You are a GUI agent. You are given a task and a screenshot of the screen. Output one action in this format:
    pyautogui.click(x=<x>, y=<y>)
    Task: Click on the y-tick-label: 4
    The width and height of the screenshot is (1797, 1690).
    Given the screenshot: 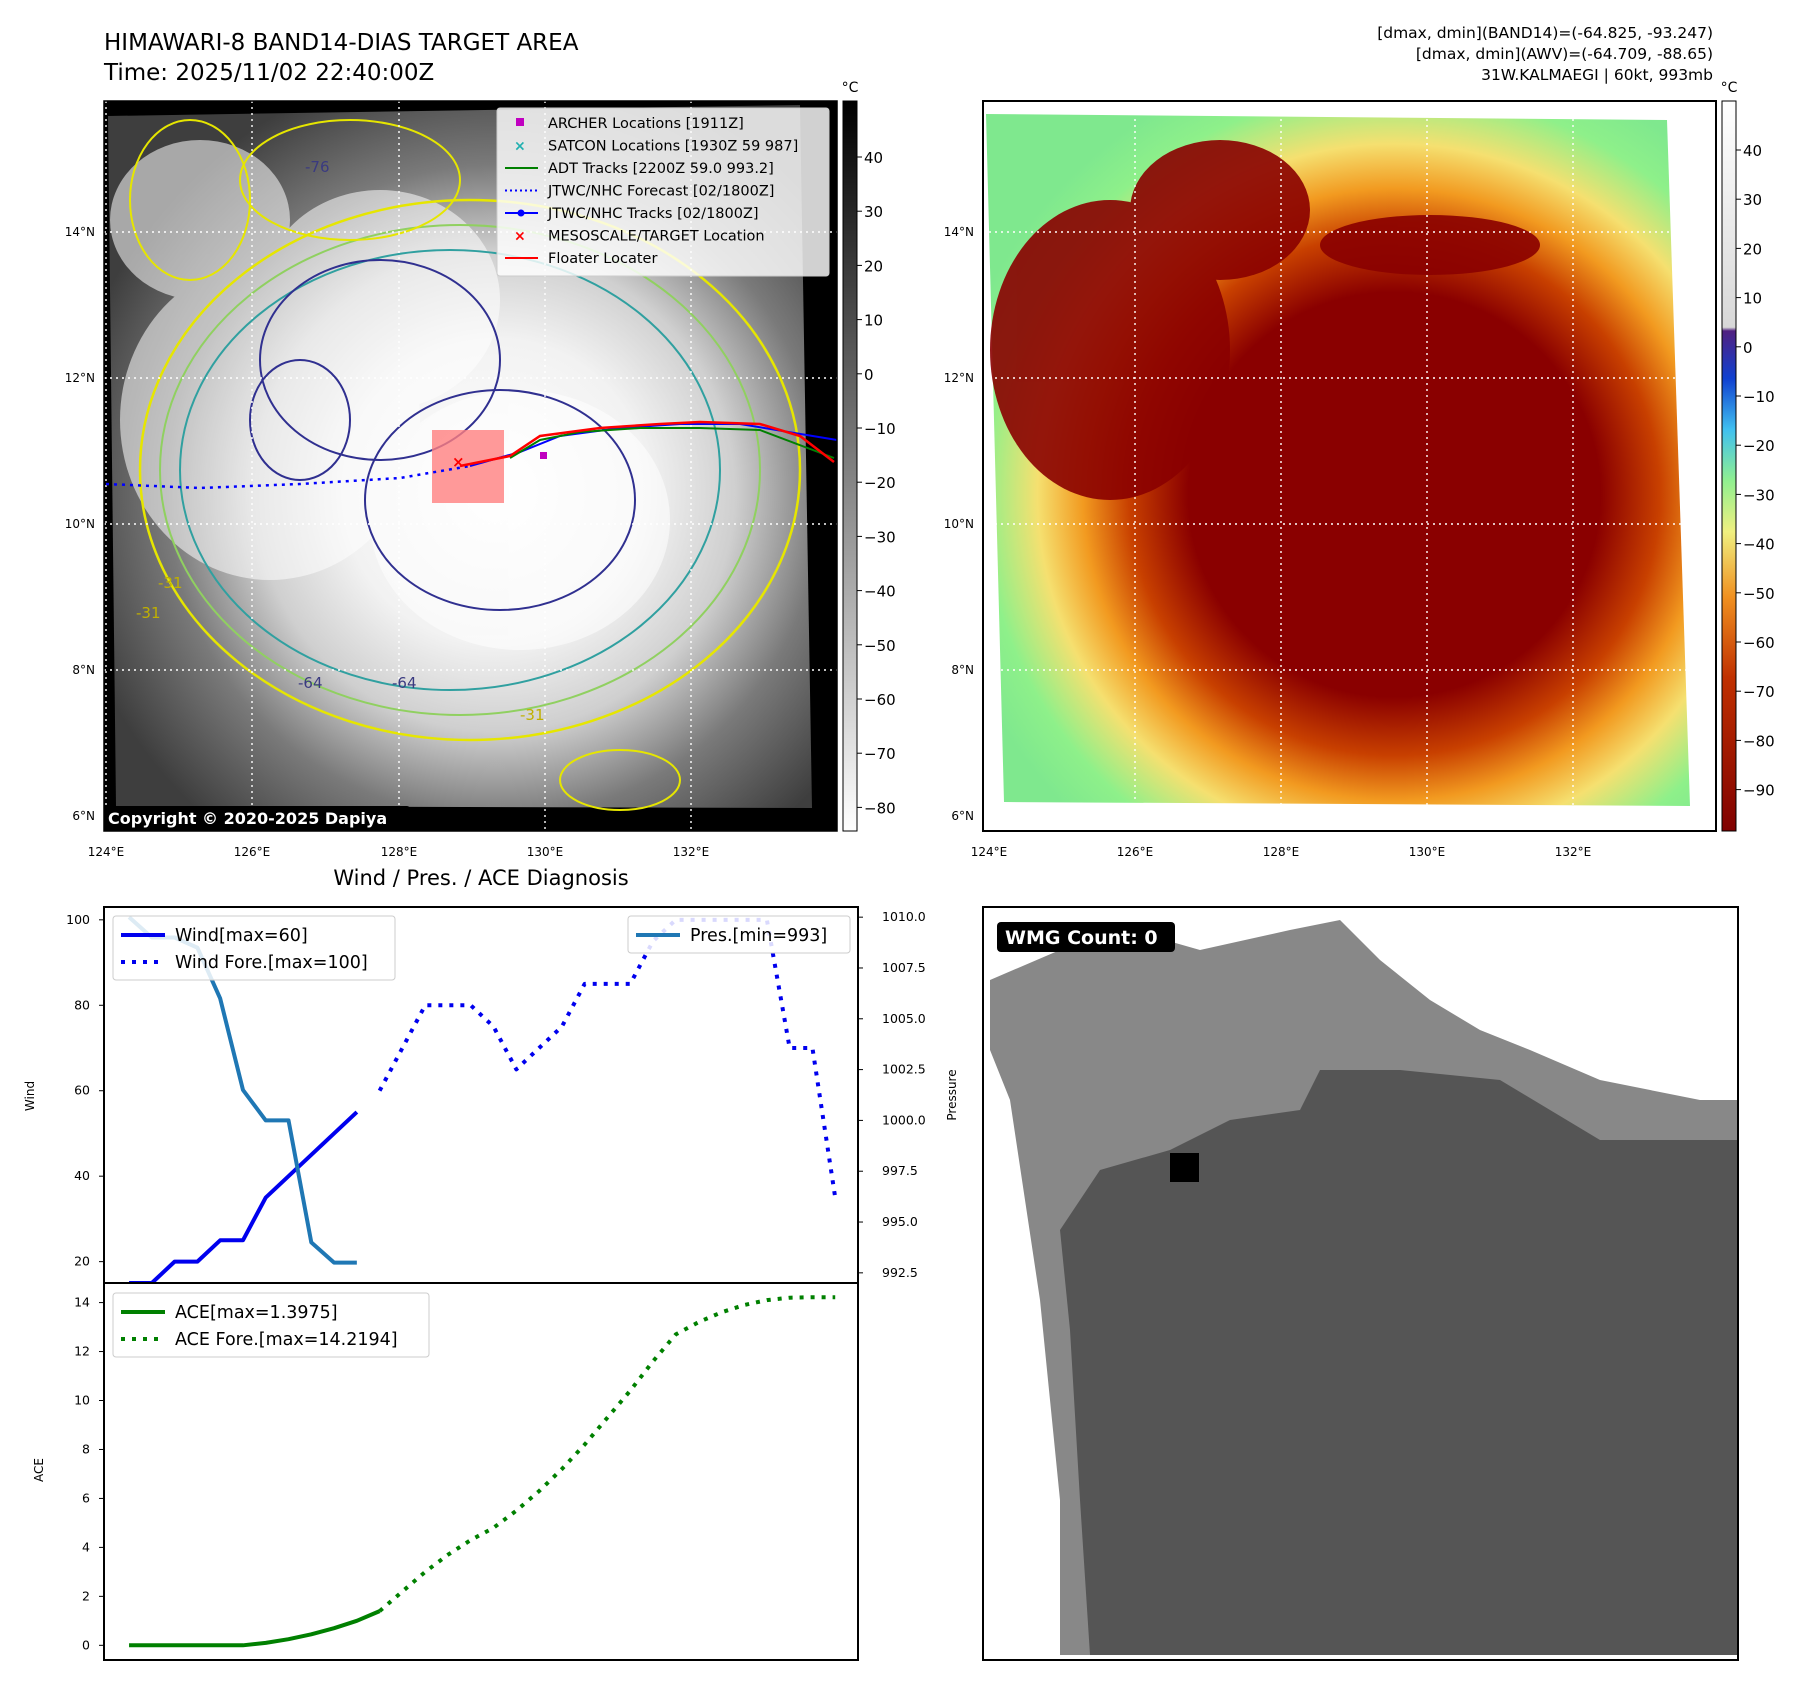 What is the action you would take?
    pyautogui.click(x=86, y=1546)
    